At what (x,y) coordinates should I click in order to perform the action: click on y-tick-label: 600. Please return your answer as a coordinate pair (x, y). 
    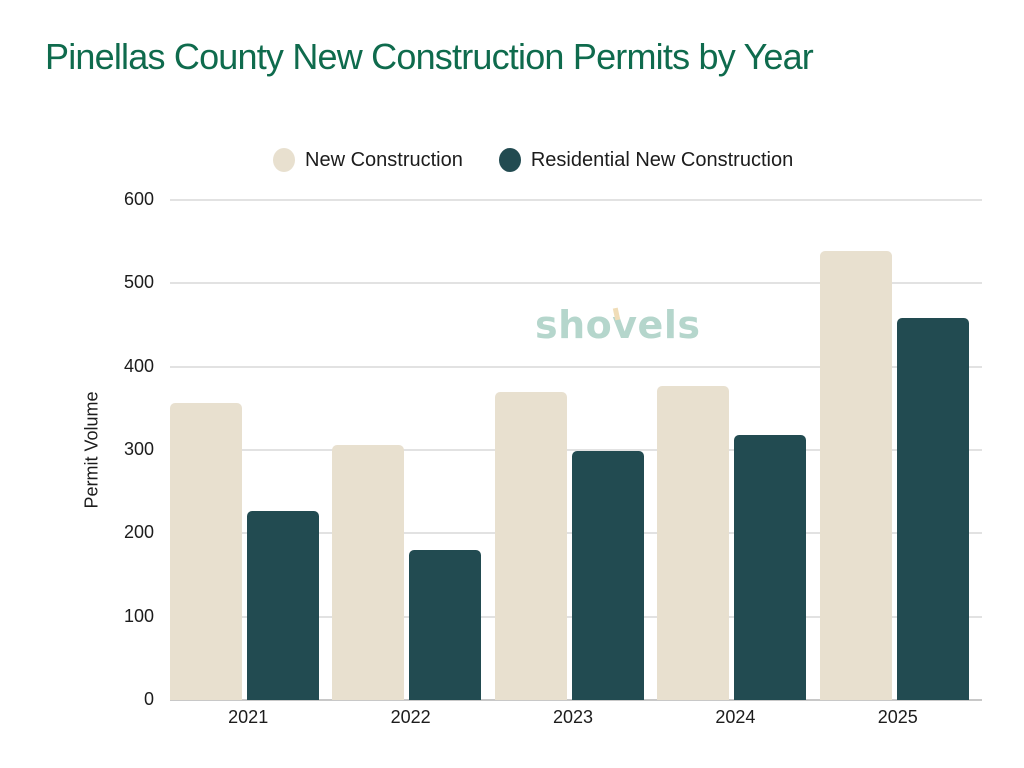
    Looking at the image, I should click on (138, 199).